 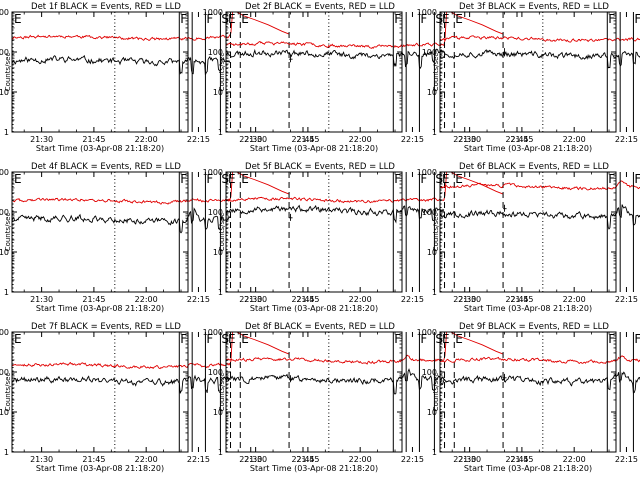 I want to click on panel-title: Det 1f BLACK = Events, RED = LLD, so click(x=106, y=7).